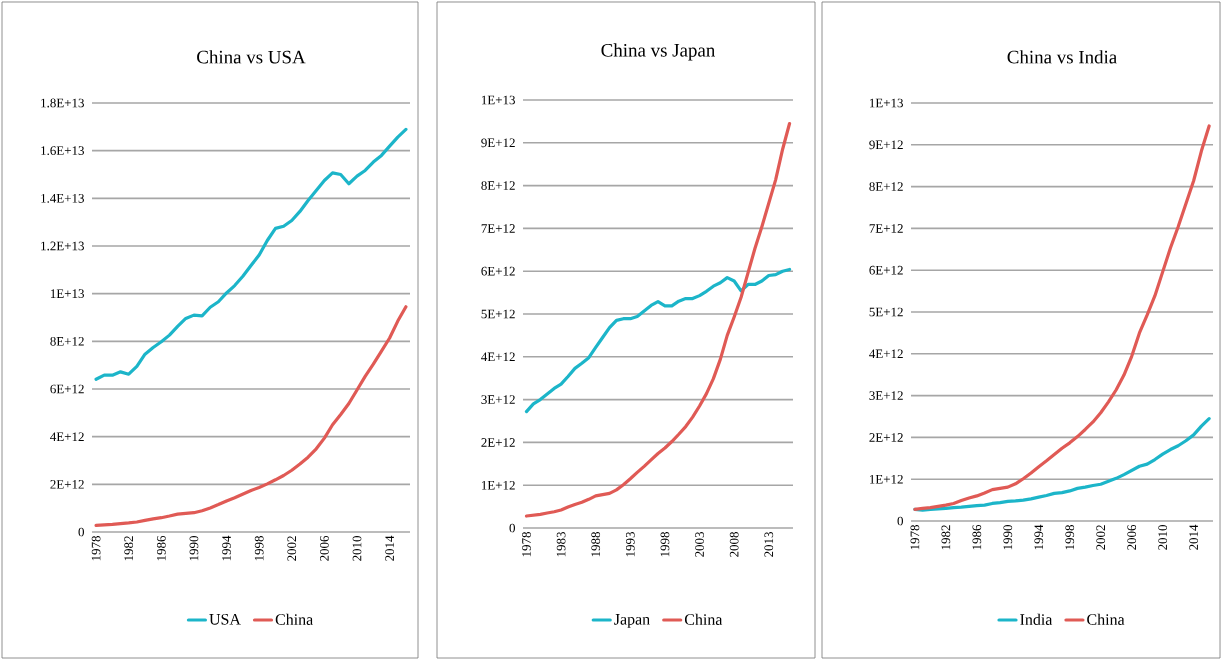  Describe the element at coordinates (769, 544) in the screenshot. I see `x-tick-label: 2013` at that location.